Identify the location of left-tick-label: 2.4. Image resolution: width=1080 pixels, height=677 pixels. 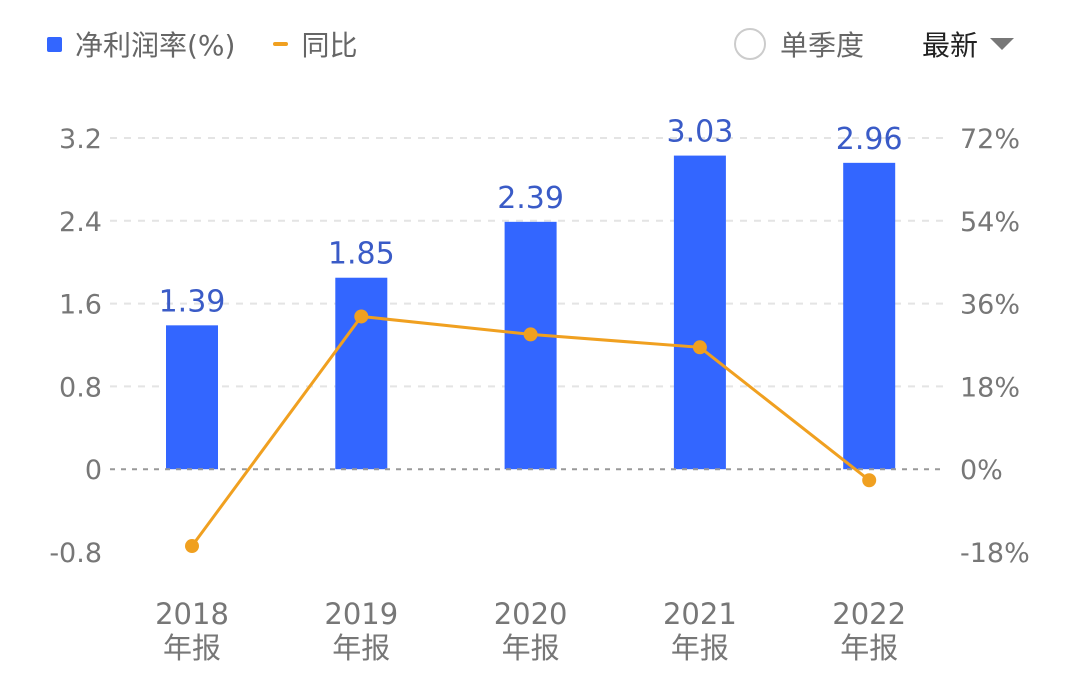
(80, 222).